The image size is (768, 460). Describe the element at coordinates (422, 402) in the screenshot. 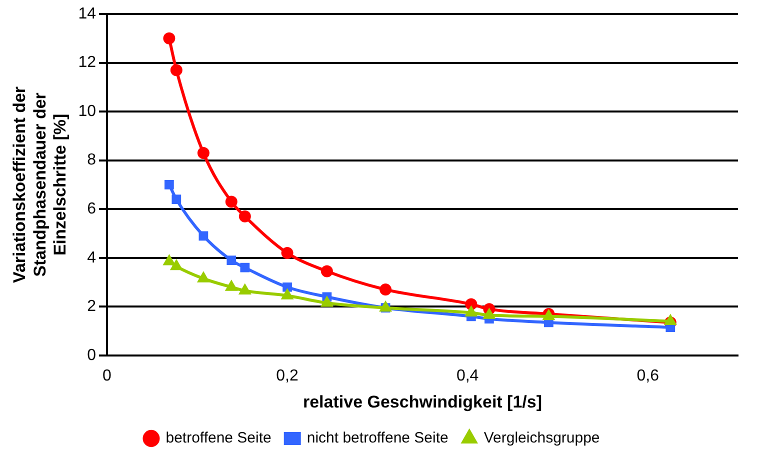

I see `x-axis-title: relative Geschwindigkeit [1/s]` at that location.